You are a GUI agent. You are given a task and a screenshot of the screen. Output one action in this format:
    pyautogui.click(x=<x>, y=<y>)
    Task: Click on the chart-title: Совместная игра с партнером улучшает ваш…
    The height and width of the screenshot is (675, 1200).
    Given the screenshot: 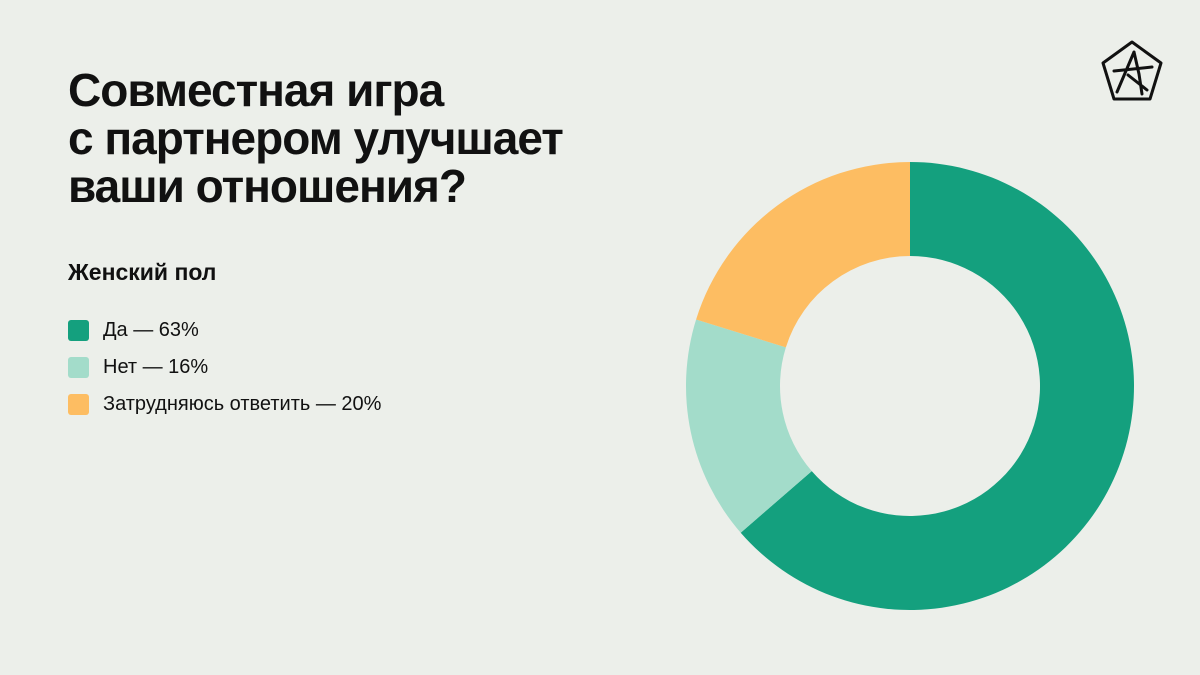 What is the action you would take?
    pyautogui.click(x=378, y=138)
    